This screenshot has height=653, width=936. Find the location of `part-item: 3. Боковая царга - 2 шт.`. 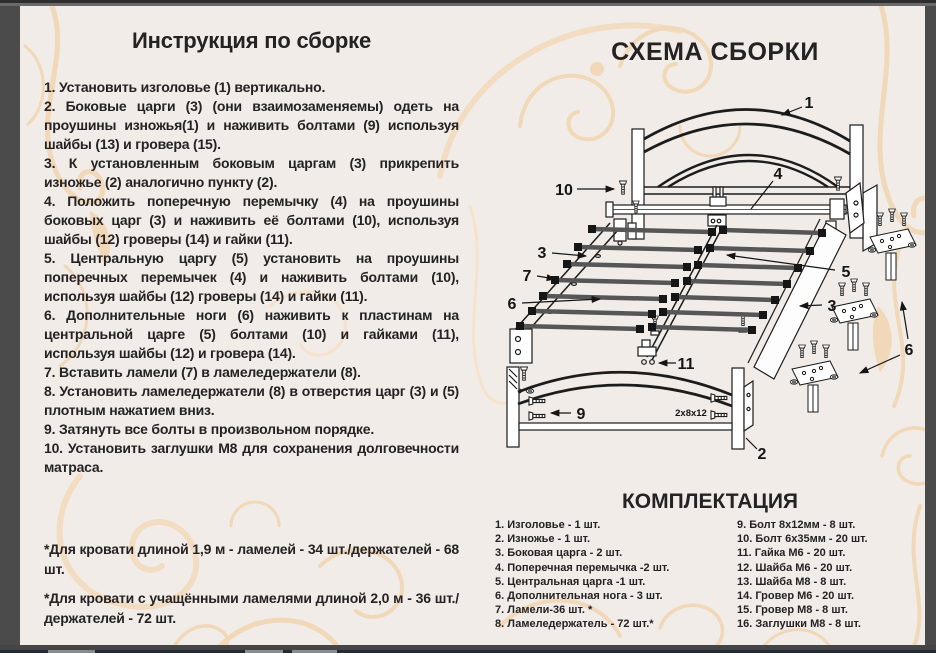

part-item: 3. Боковая царга - 2 шт. is located at coordinates (559, 553).